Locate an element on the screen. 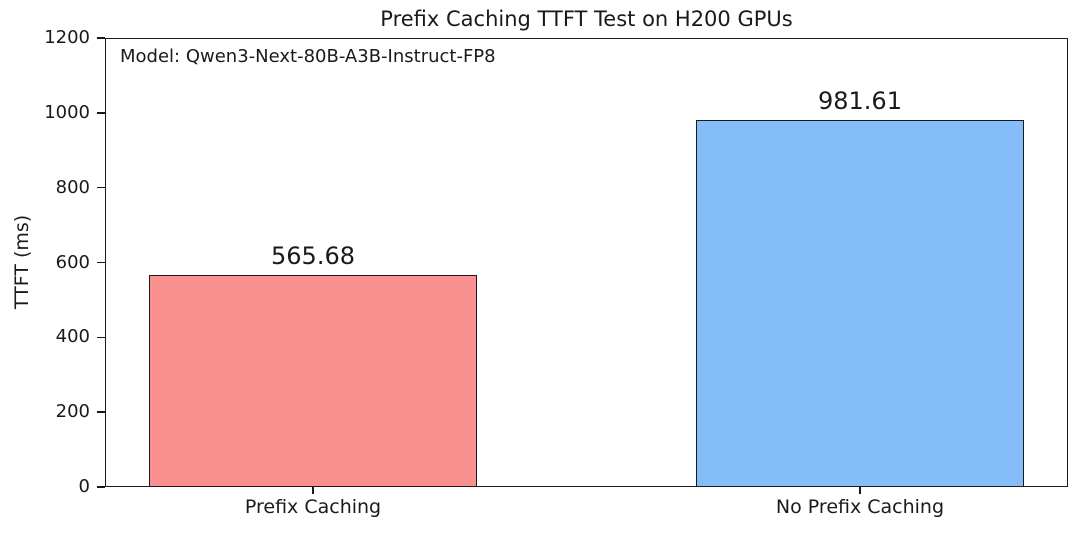  y-tick-label: 400 is located at coordinates (72, 337).